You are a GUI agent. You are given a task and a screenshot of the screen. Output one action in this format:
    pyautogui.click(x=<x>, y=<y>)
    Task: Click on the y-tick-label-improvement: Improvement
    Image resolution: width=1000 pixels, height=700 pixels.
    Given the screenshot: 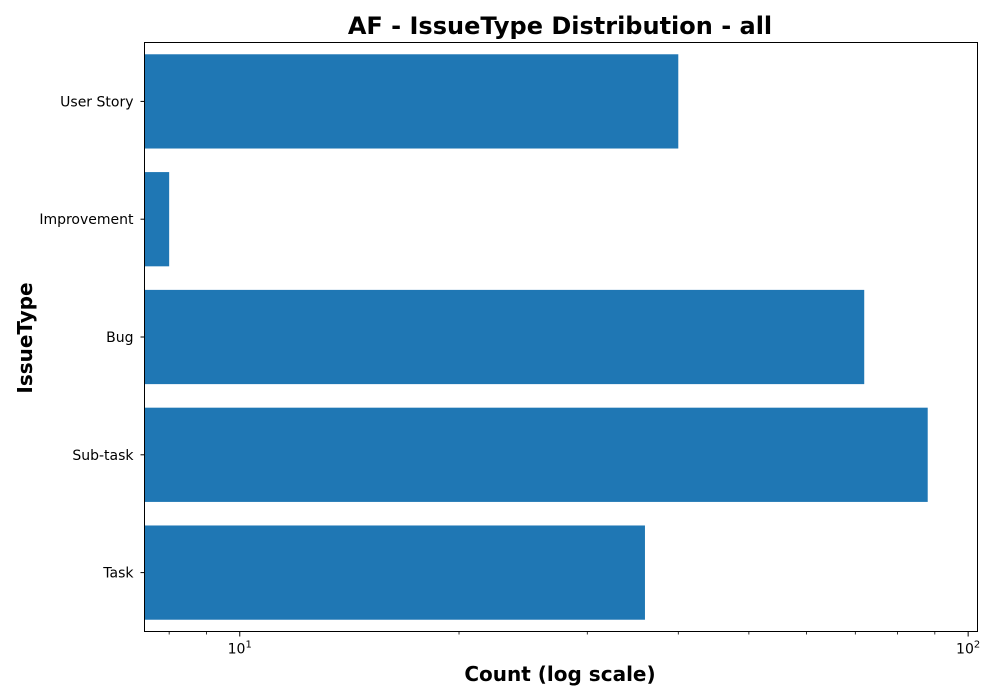 What is the action you would take?
    pyautogui.click(x=86, y=220)
    